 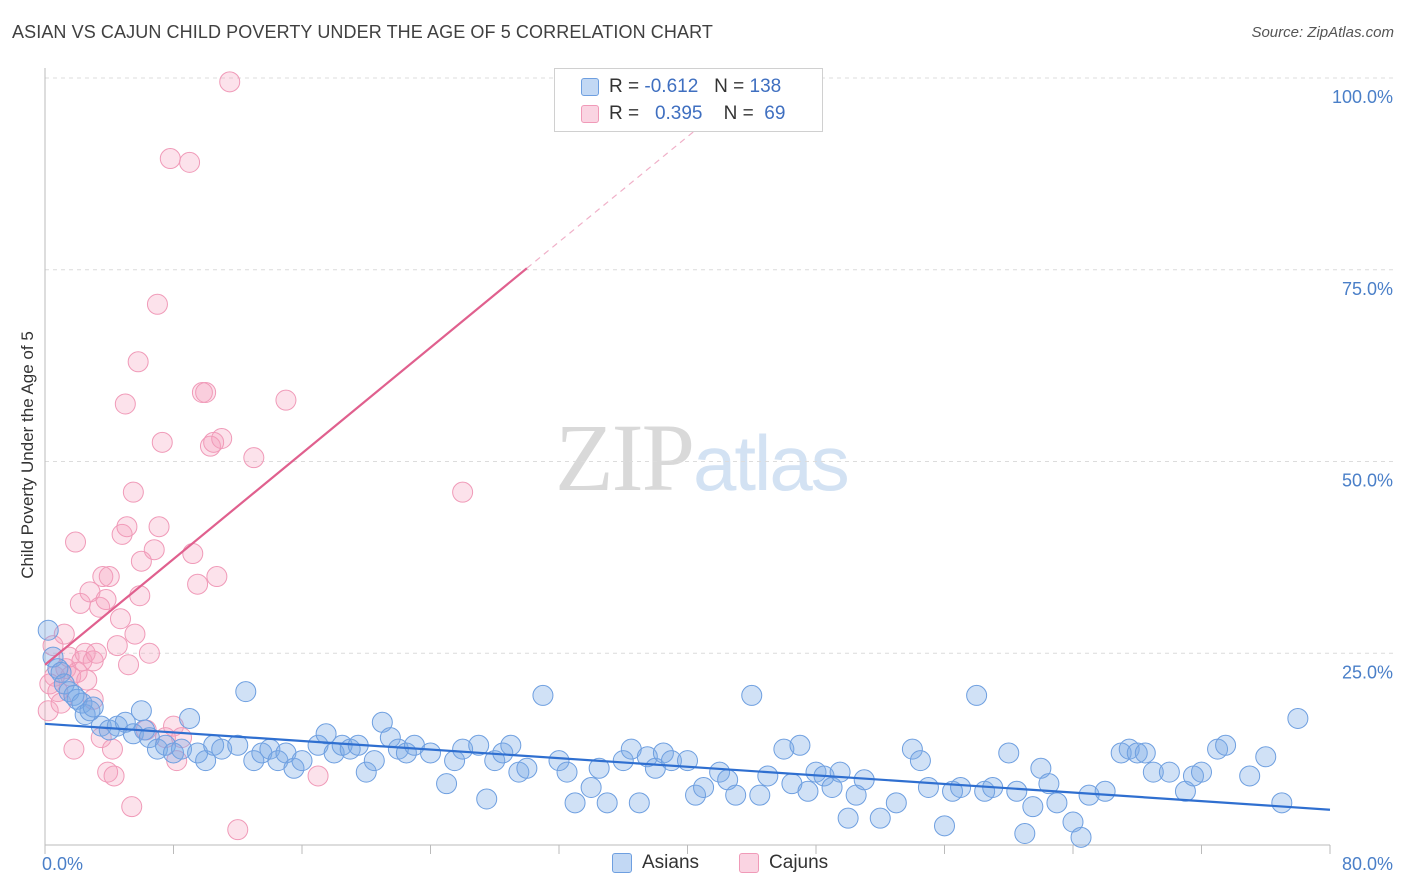 What do you see at coordinates (771, 463) in the screenshot?
I see `watermark-atlas: atlas` at bounding box center [771, 463].